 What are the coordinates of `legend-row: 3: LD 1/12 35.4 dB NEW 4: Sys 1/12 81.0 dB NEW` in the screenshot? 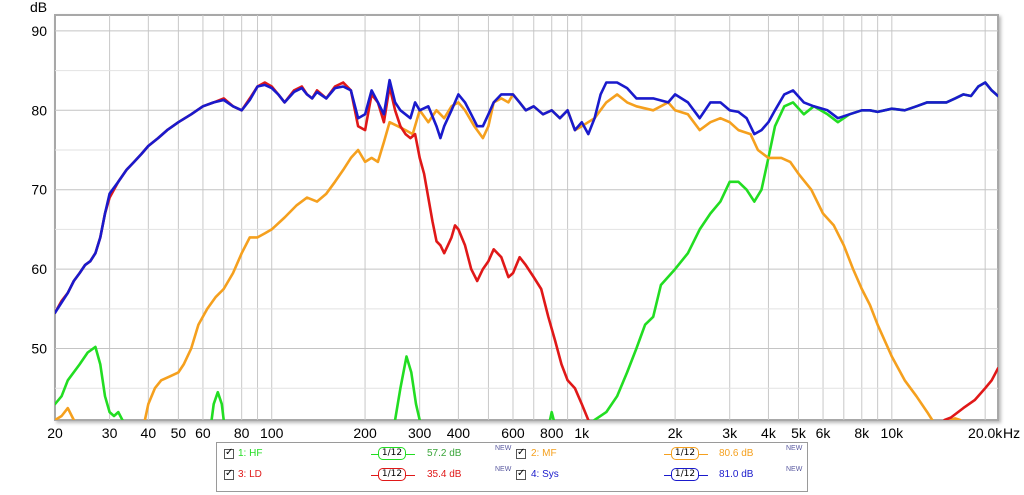 It's located at (512, 477).